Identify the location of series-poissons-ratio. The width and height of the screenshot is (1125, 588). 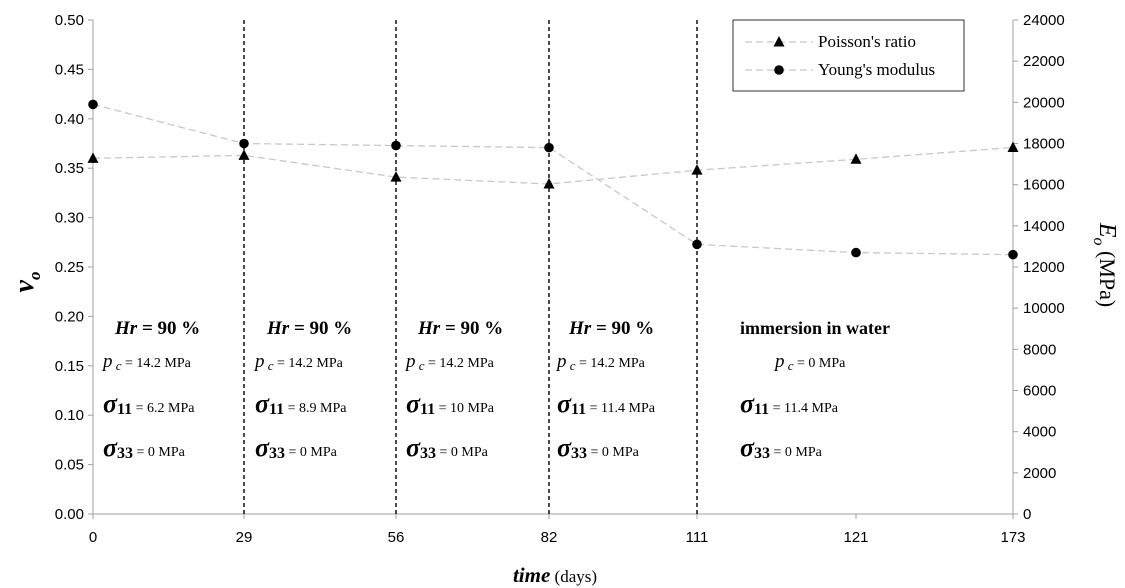
(553, 165).